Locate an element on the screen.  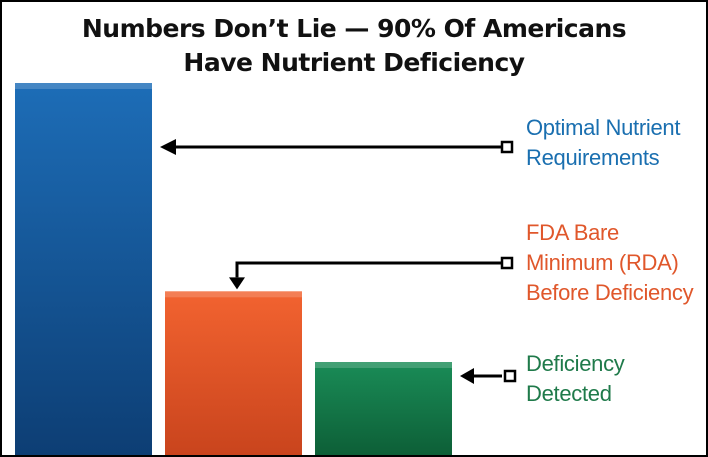
label-deficiency-line-1: Deficiency is located at coordinates (575, 363).